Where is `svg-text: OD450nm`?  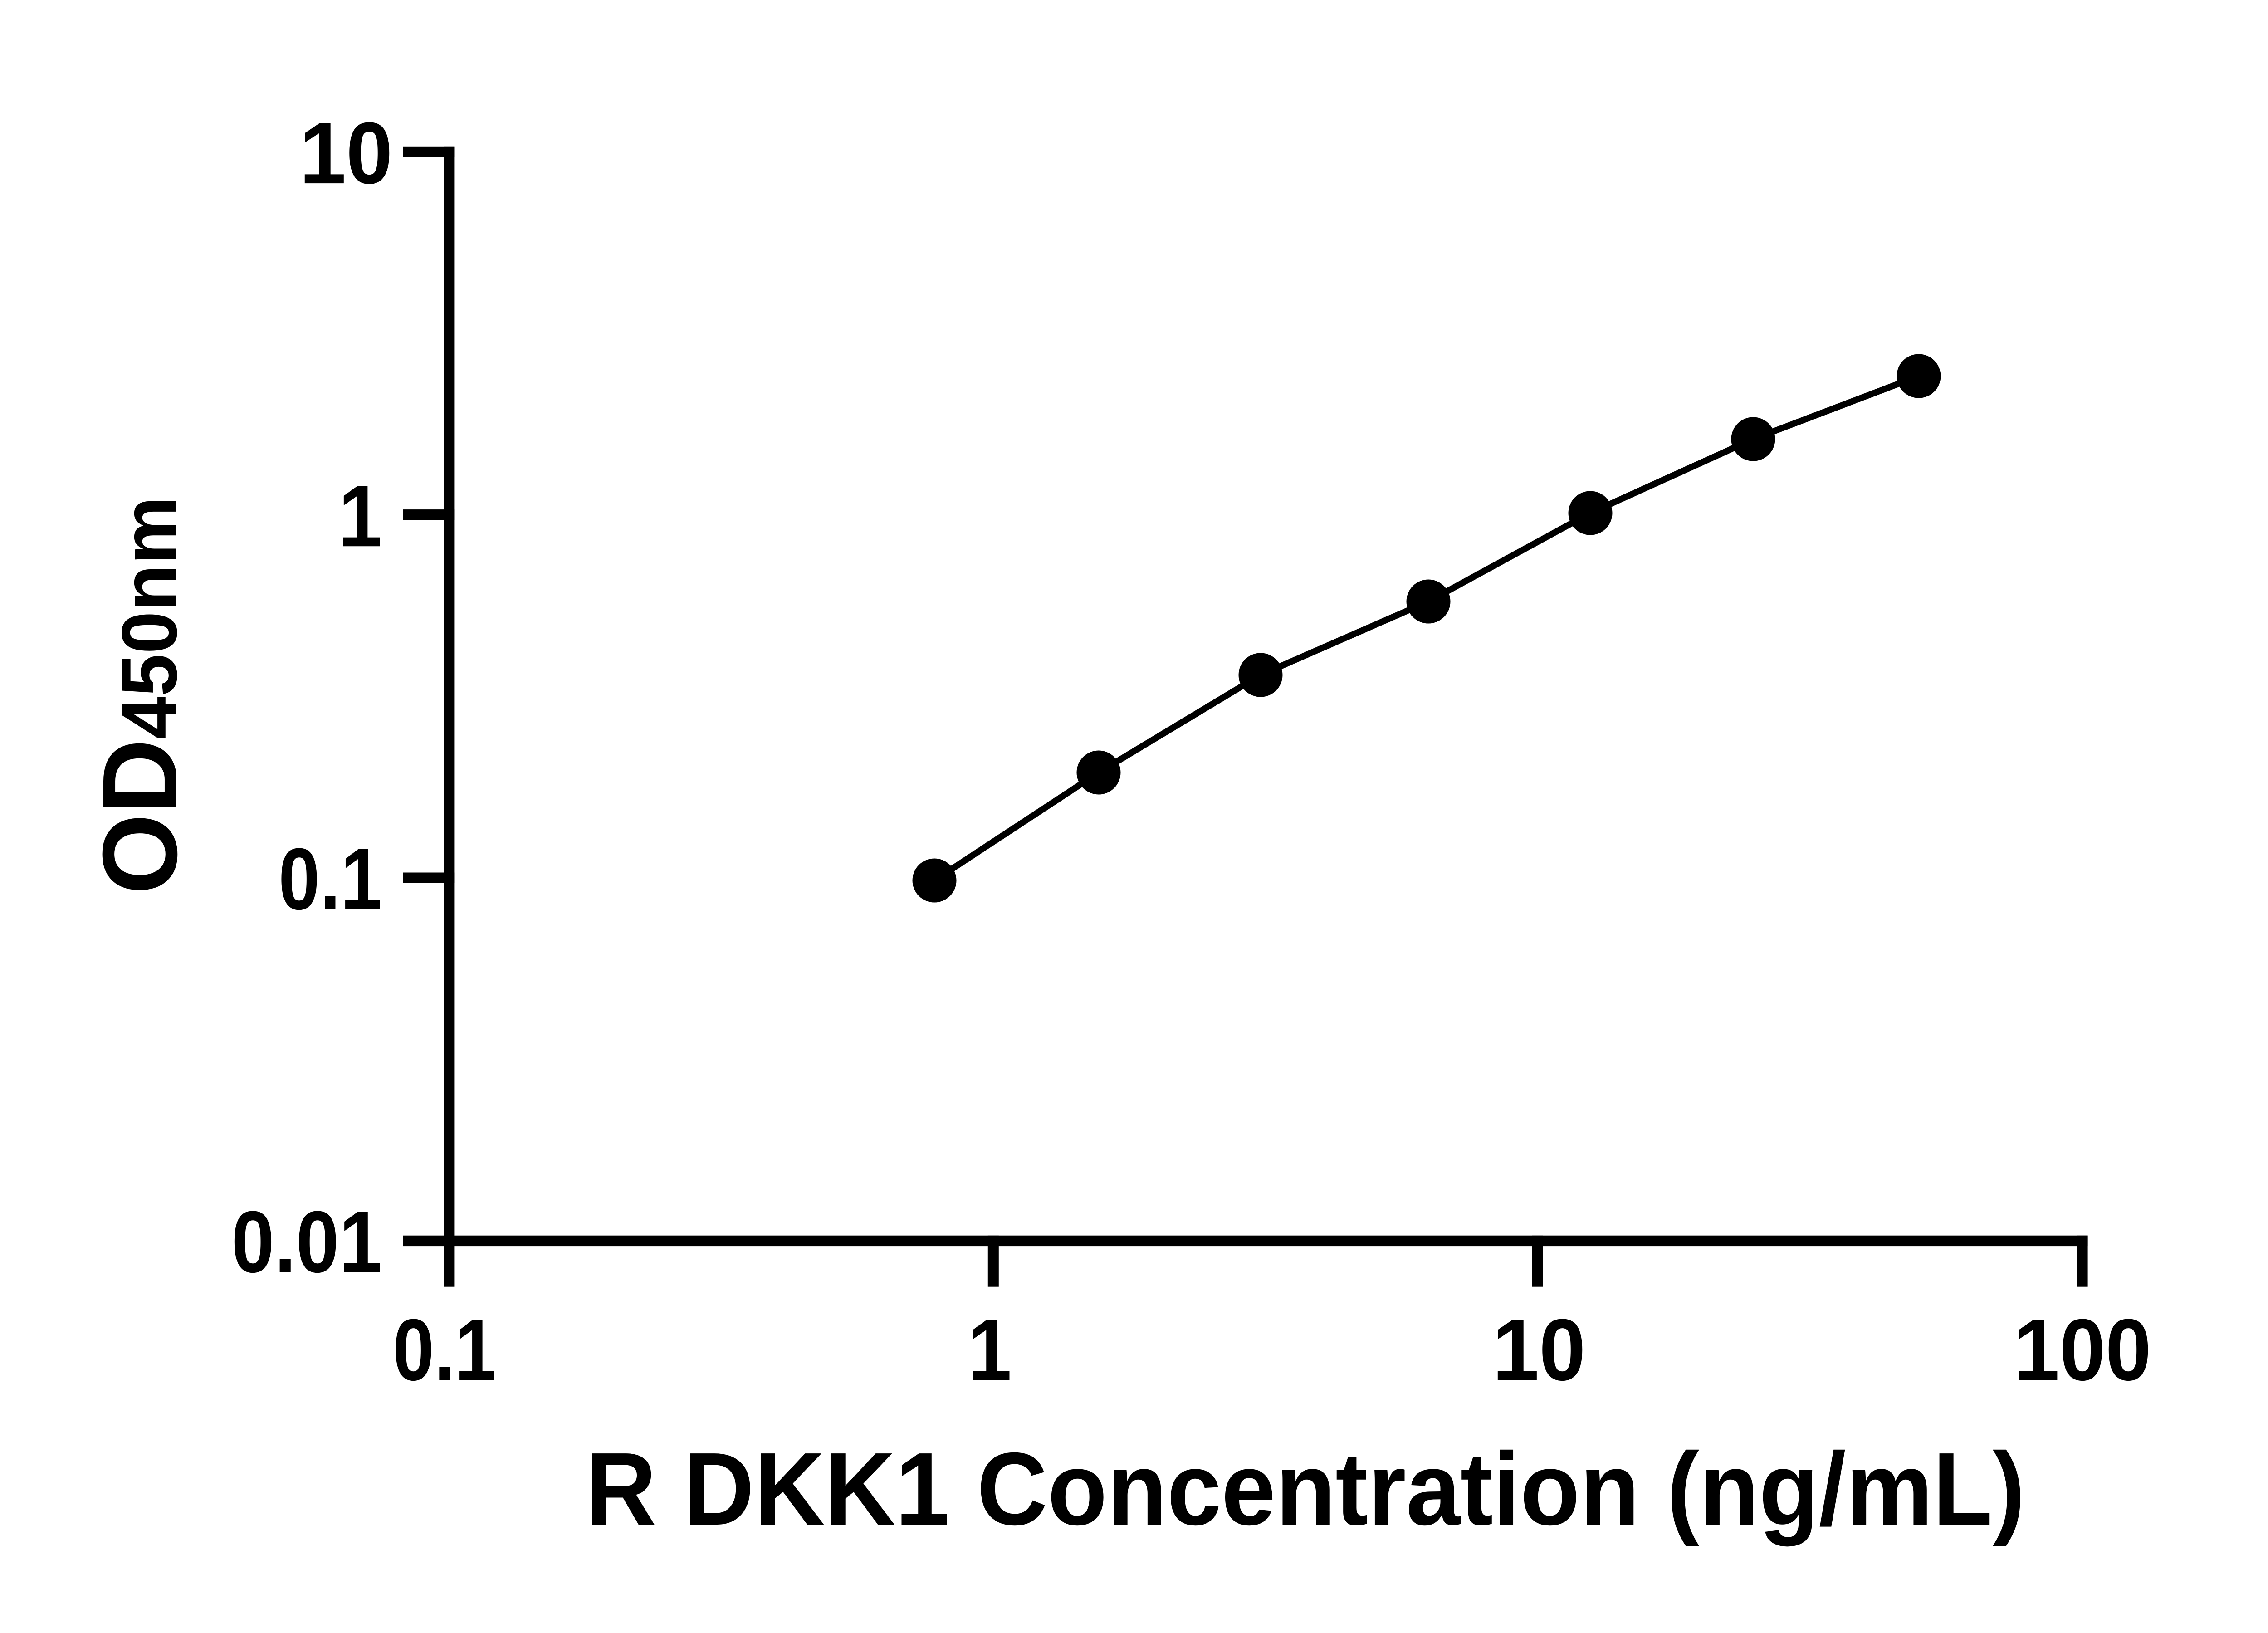
svg-text: OD450nm is located at coordinates (140, 695).